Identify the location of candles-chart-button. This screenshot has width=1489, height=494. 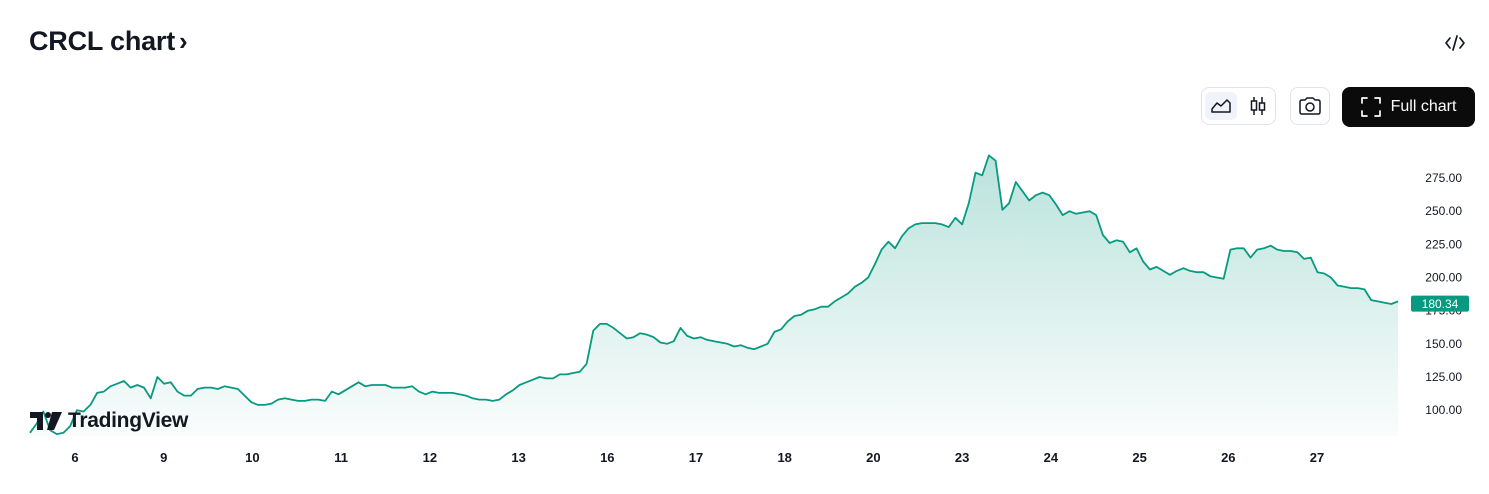
(1258, 106).